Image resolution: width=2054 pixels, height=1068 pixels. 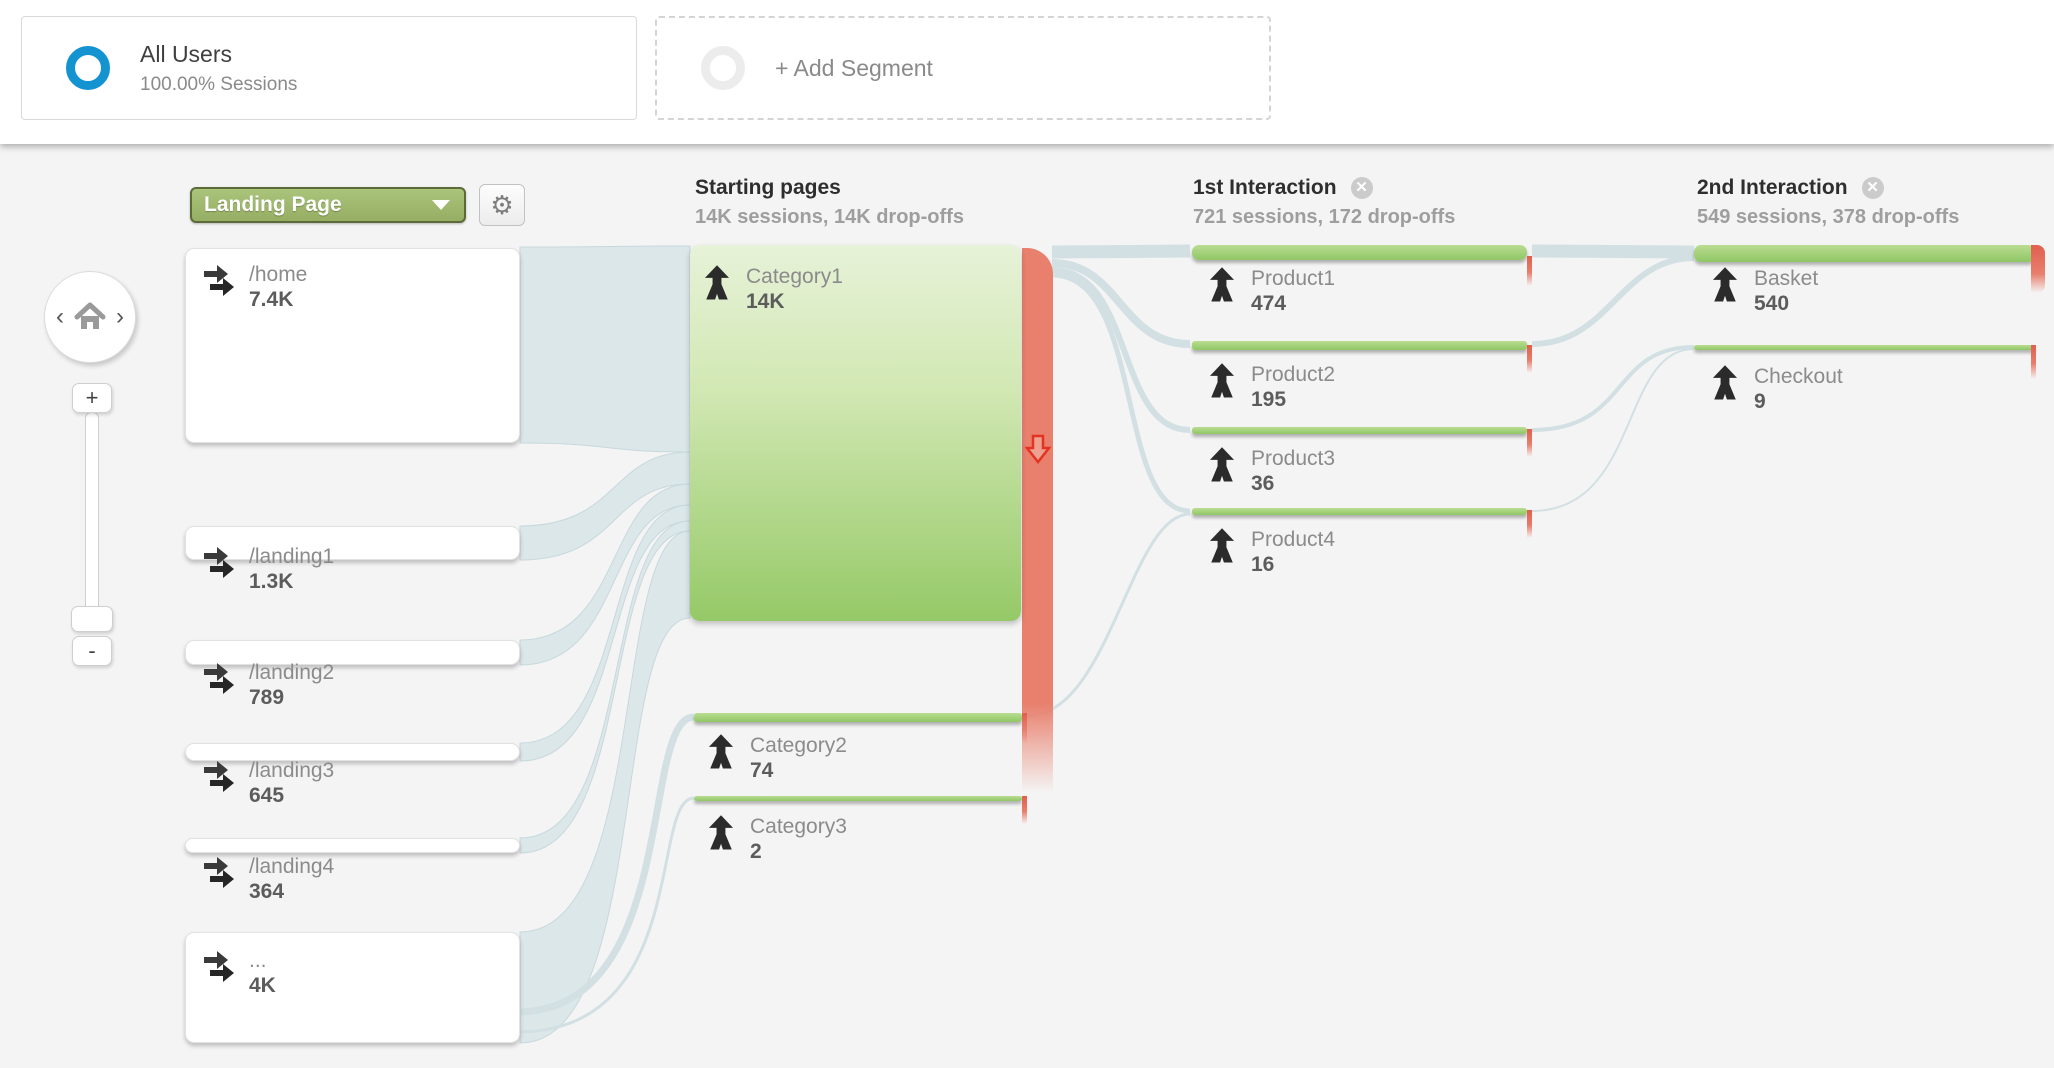 I want to click on node-label: Basket, so click(x=1786, y=278).